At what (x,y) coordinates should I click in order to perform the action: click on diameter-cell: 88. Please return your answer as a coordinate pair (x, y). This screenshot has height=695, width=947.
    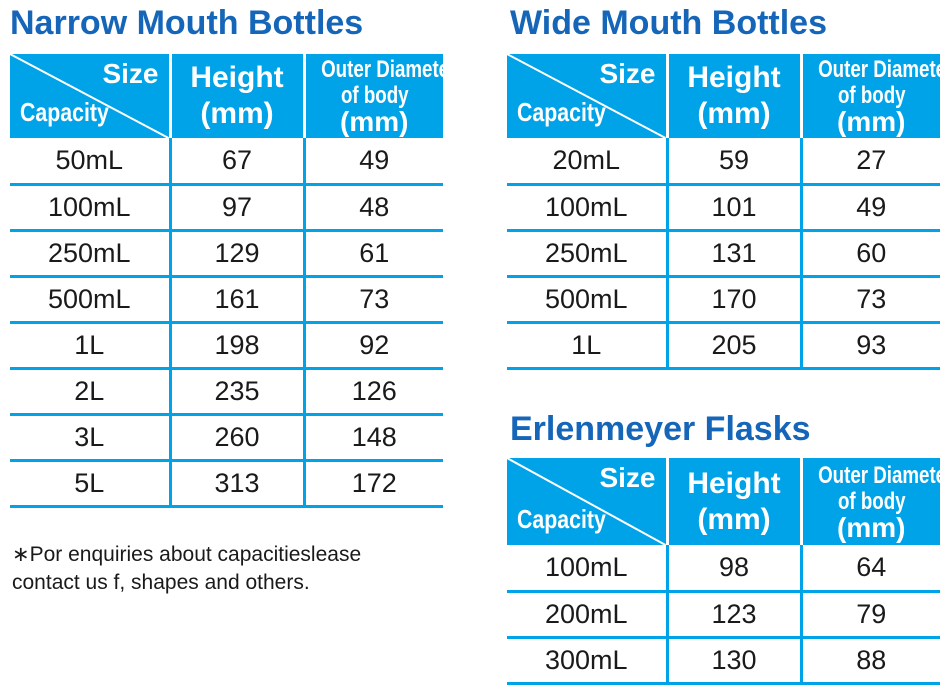
    Looking at the image, I should click on (869, 661).